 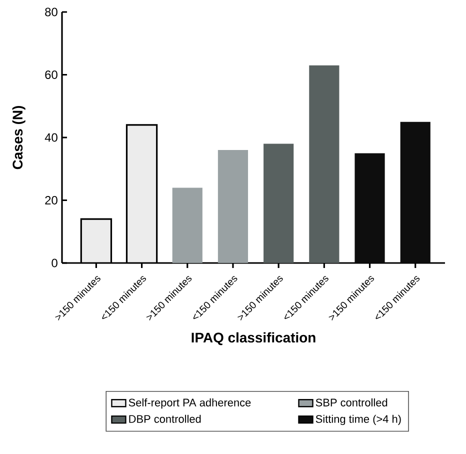 What do you see at coordinates (55, 263) in the screenshot?
I see `y-tick-label: 0` at bounding box center [55, 263].